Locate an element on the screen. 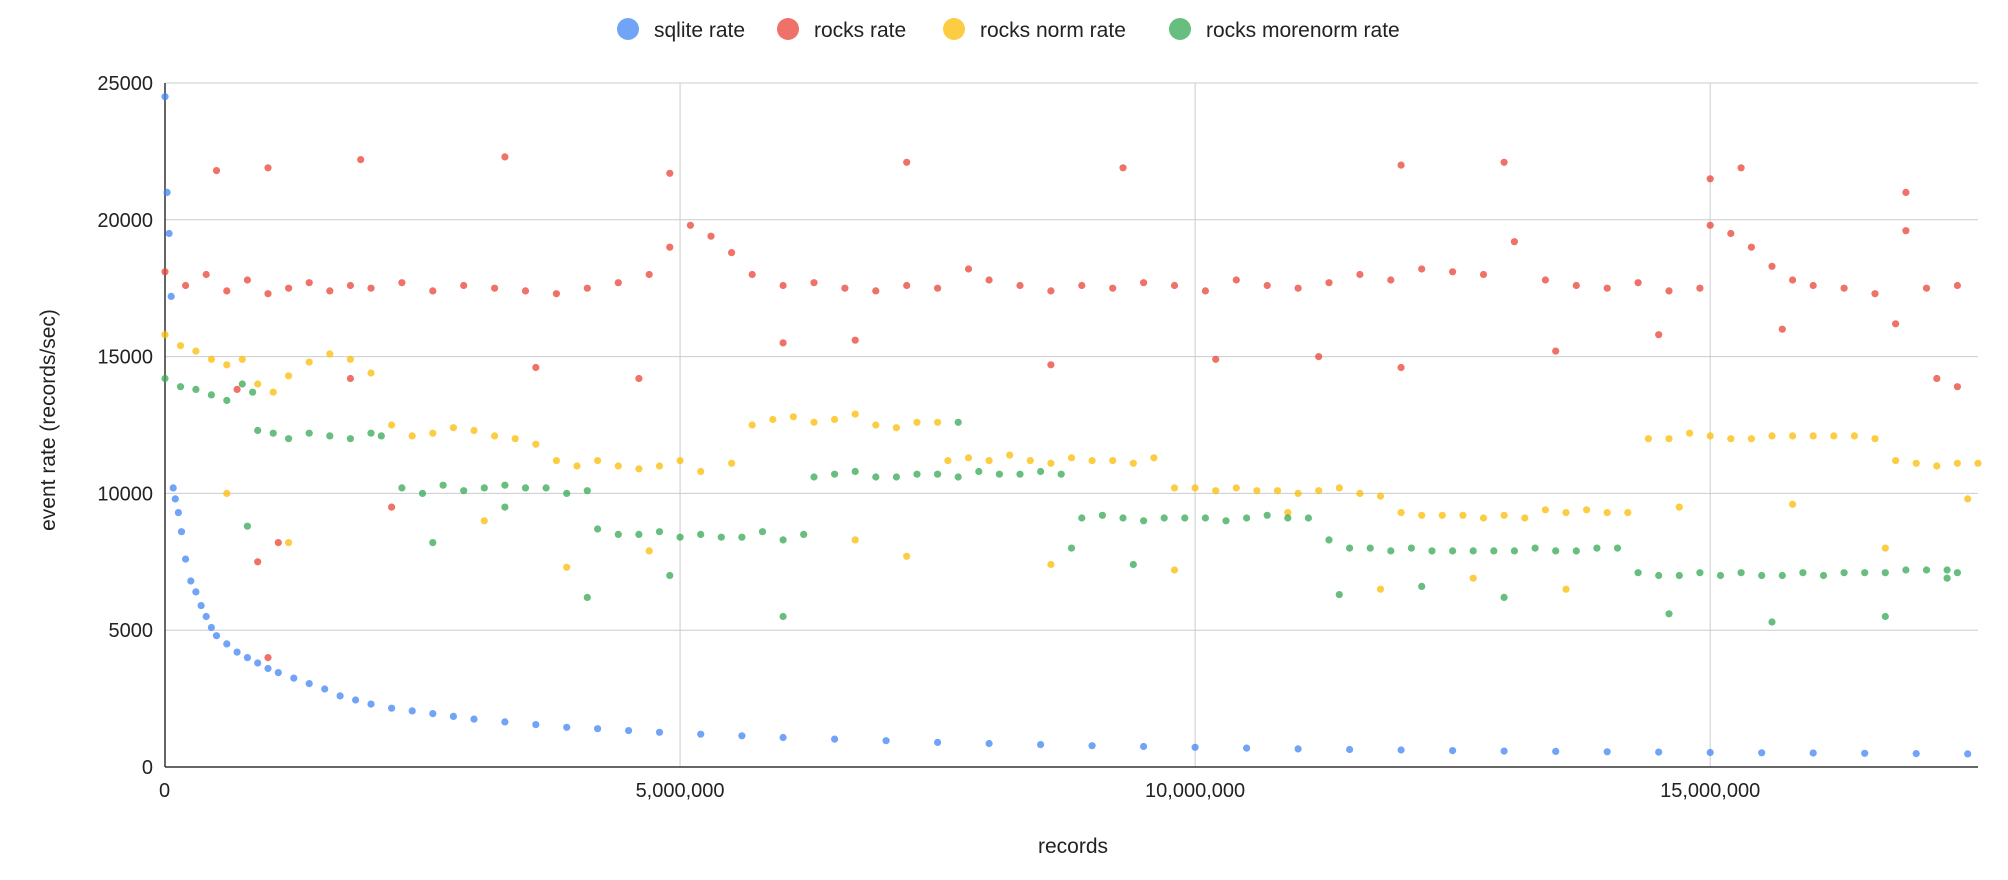  y-tick-labels: 0 5000 10000 15000 20000 25000 is located at coordinates (125, 426).